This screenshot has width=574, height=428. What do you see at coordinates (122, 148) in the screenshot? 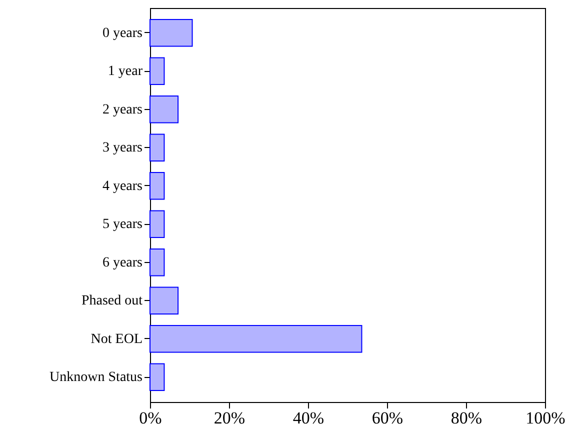
I see `y-tick-label: 3 years` at bounding box center [122, 148].